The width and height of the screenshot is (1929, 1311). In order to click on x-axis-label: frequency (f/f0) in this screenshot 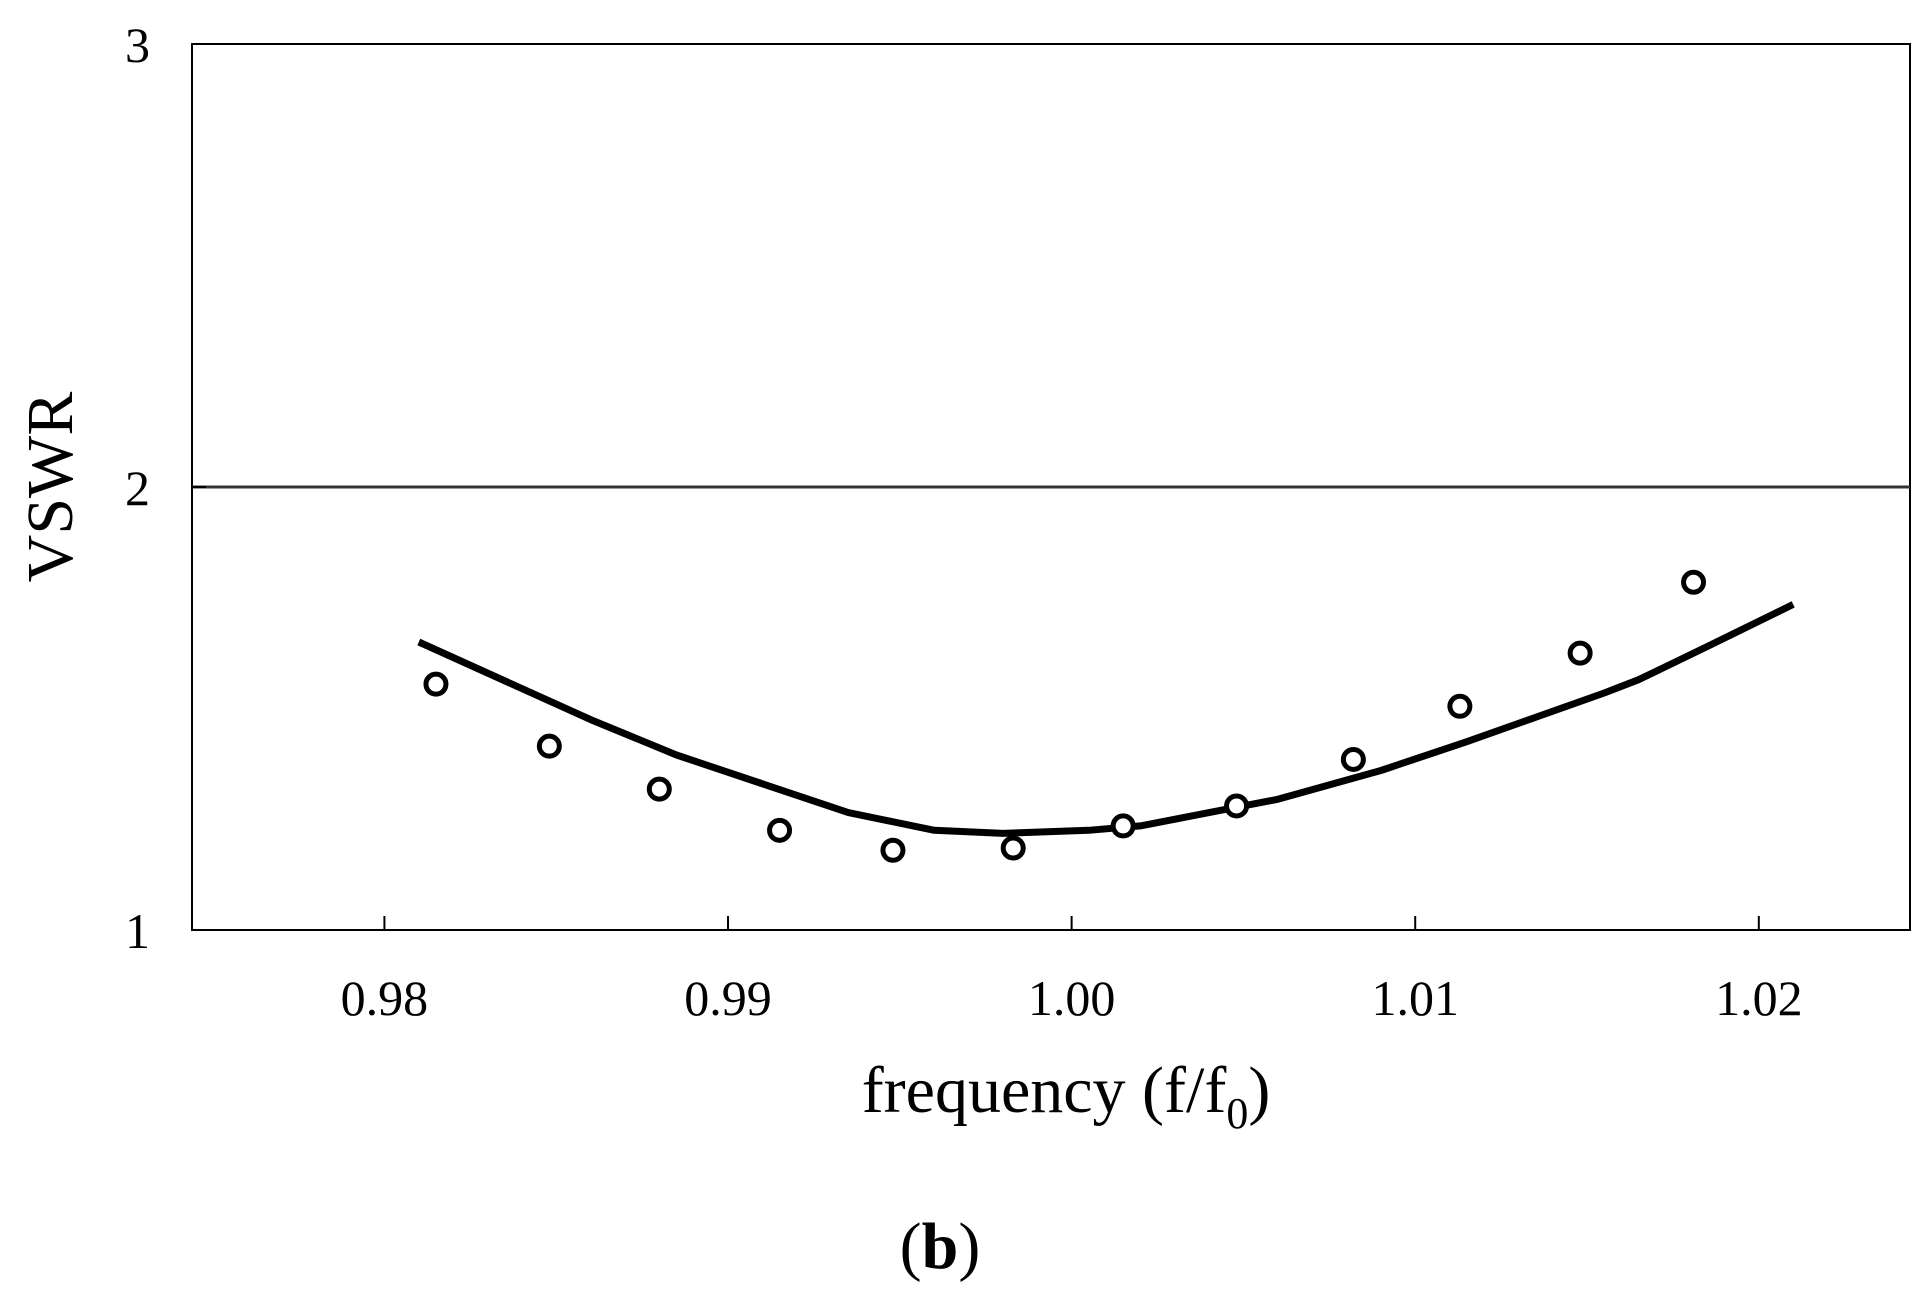, I will do `click(1066, 1096)`.